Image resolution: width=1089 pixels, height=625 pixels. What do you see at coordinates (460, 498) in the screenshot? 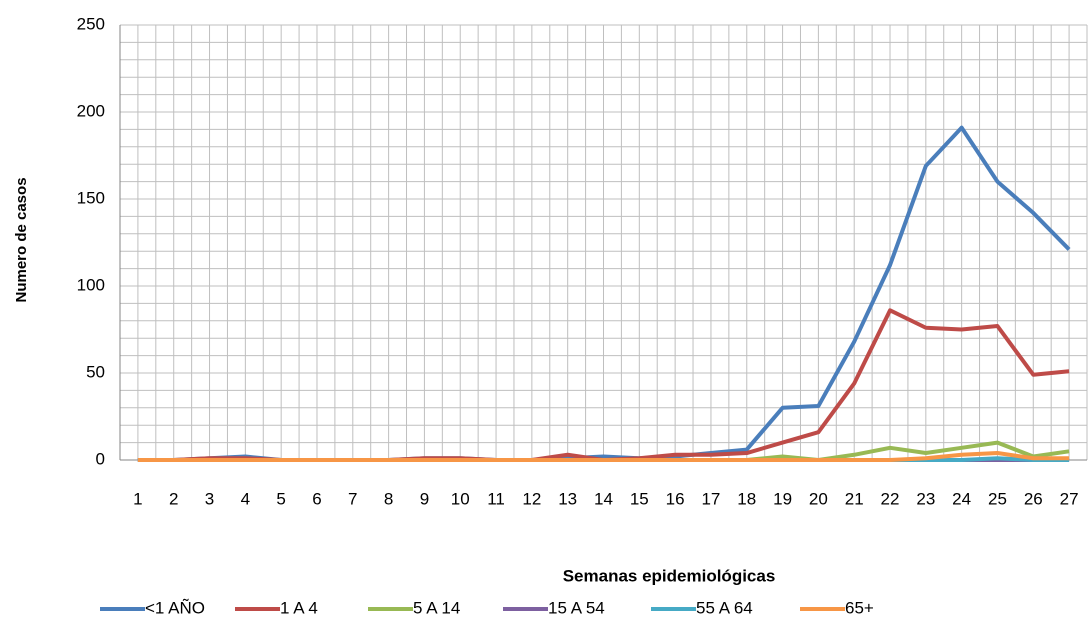
I see `x-tick-label: 10` at bounding box center [460, 498].